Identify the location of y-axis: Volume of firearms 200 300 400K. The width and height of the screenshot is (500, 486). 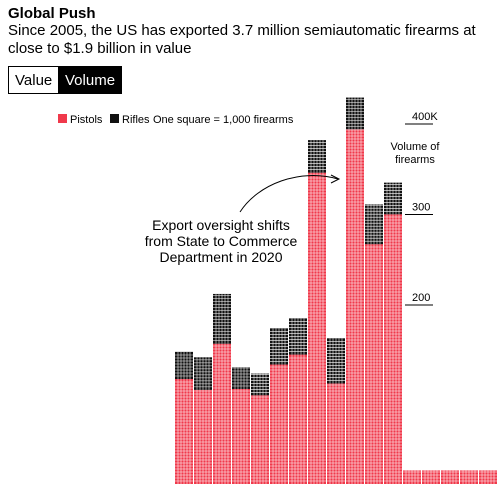
(416, 208).